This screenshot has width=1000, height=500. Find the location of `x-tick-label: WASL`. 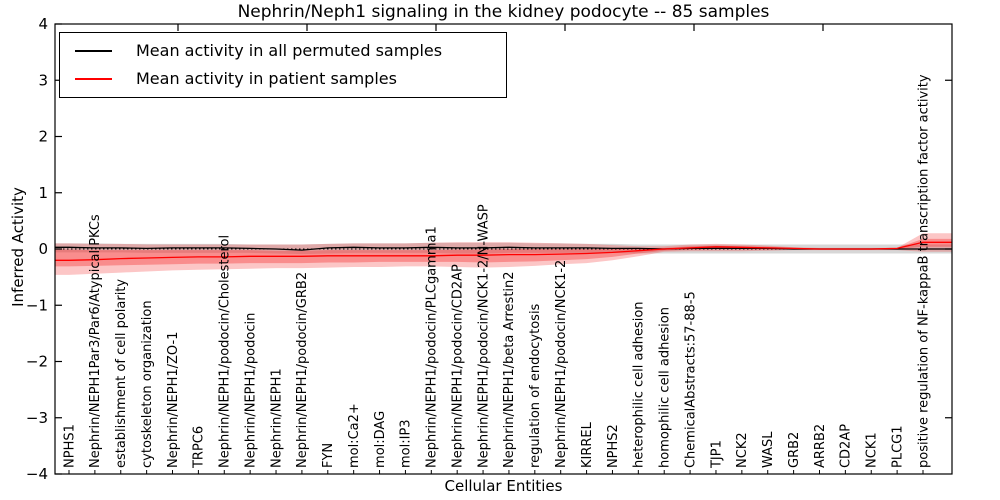

x-tick-label: WASL is located at coordinates (768, 449).